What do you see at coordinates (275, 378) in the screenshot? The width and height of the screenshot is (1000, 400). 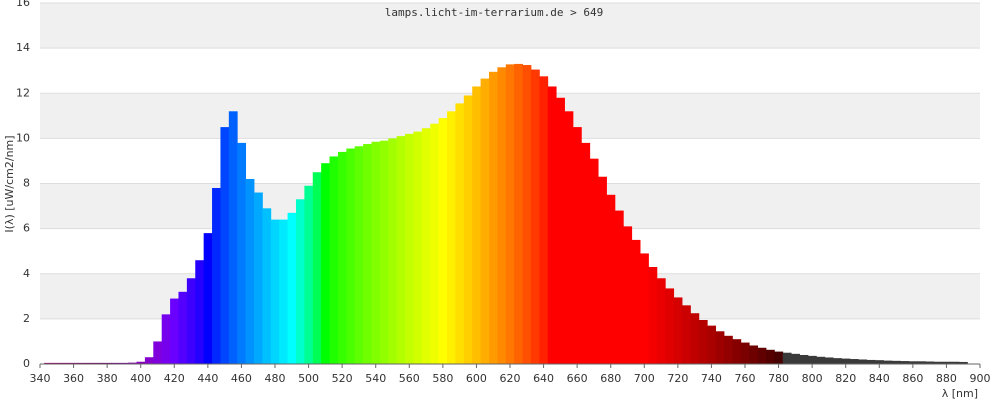 I see `x-tick-label: 480` at bounding box center [275, 378].